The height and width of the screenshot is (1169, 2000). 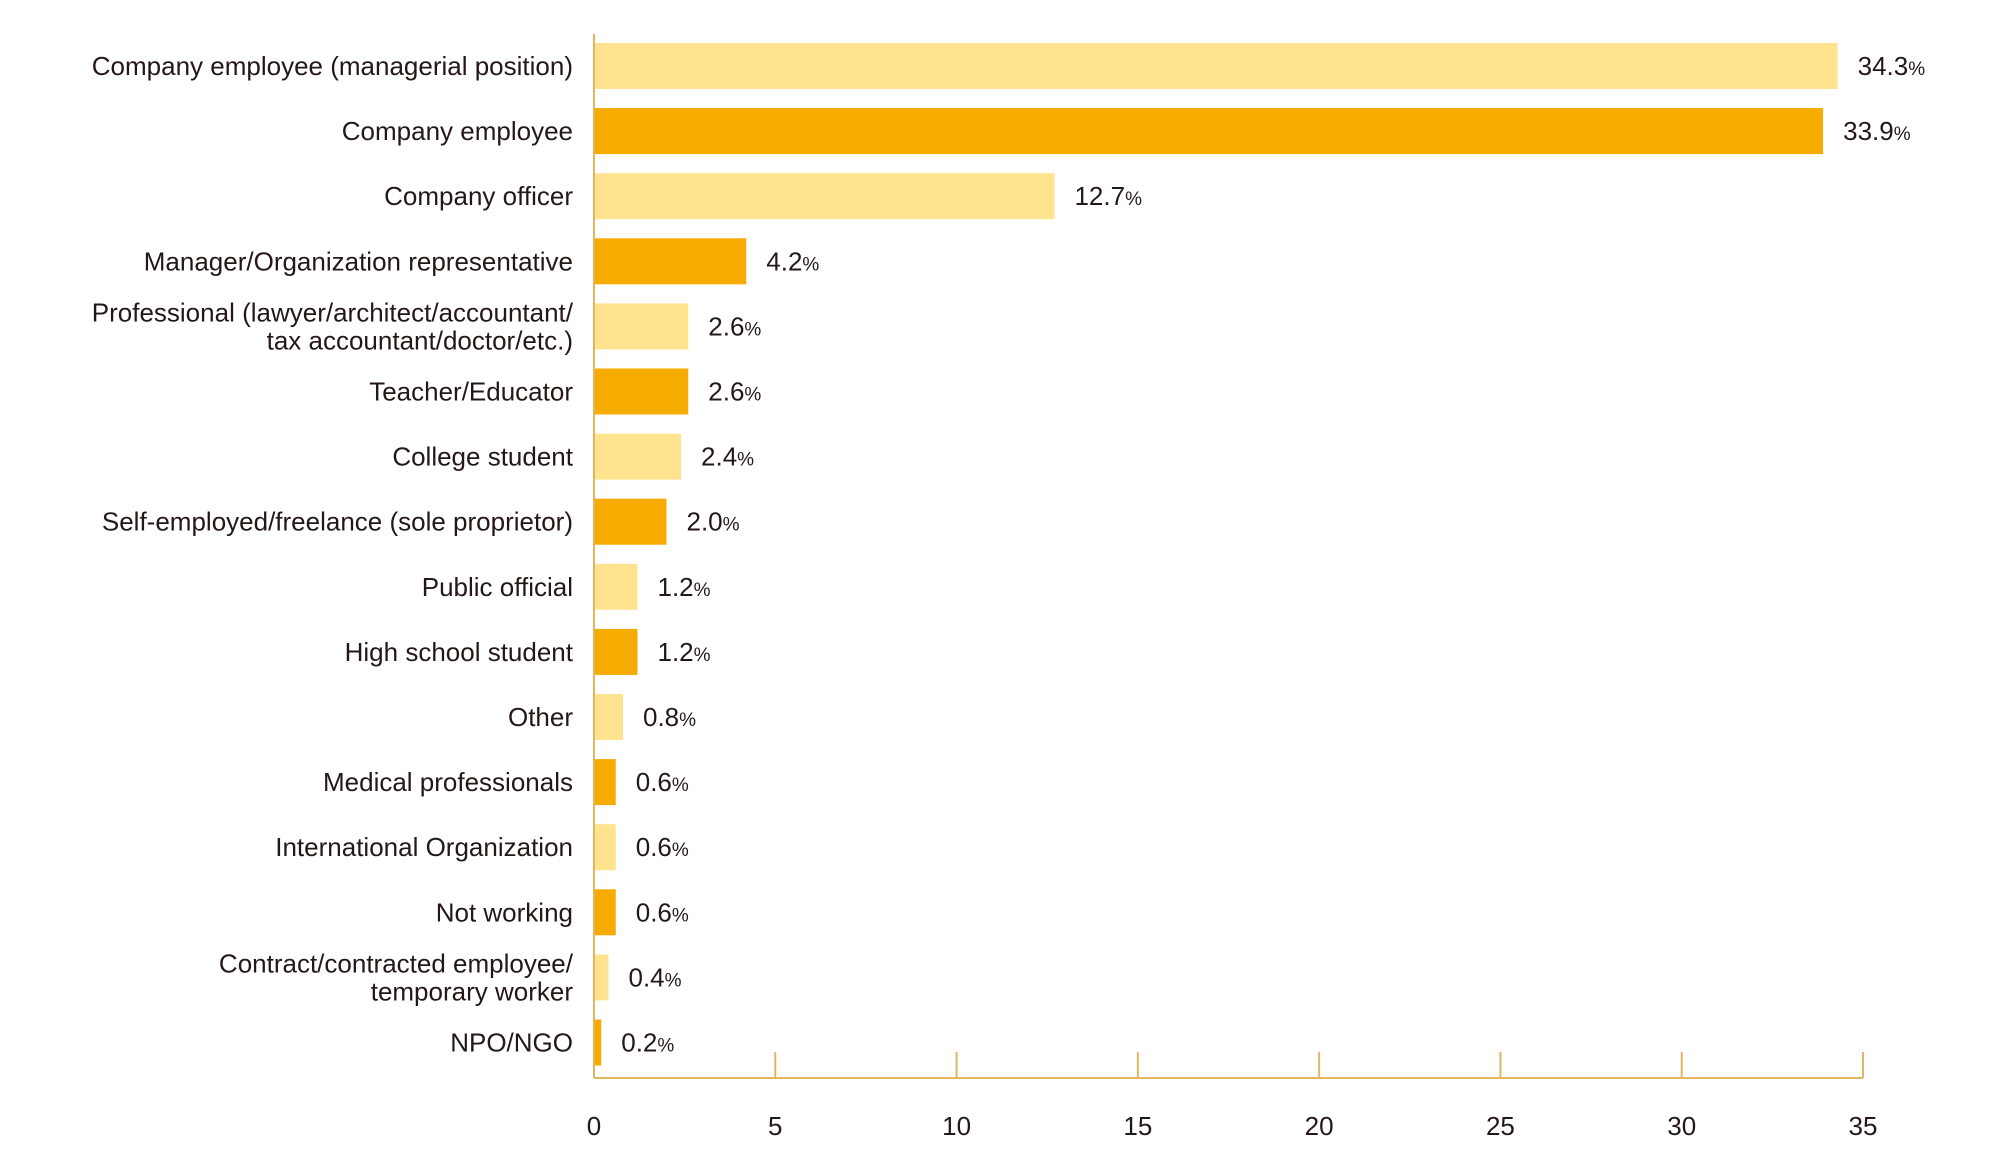 What do you see at coordinates (687, 720) in the screenshot?
I see `value-unit-10: %` at bounding box center [687, 720].